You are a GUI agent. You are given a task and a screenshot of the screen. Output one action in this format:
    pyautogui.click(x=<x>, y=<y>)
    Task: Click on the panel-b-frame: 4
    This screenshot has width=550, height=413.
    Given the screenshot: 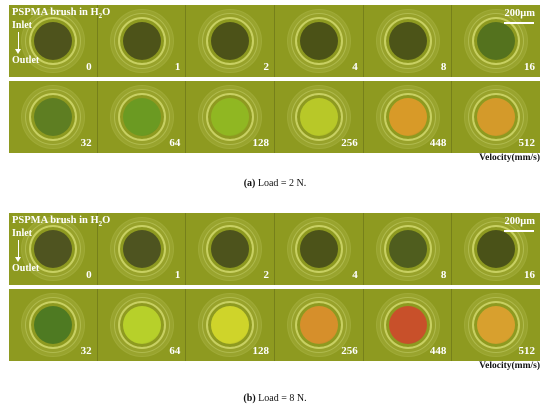 What is the action you would take?
    pyautogui.click(x=319, y=249)
    